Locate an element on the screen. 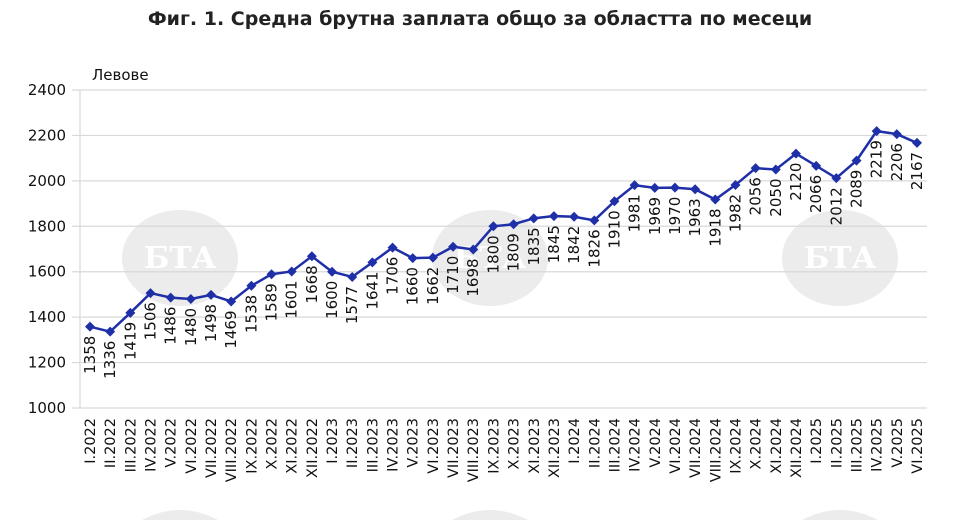  data-label: 1809 is located at coordinates (514, 252).